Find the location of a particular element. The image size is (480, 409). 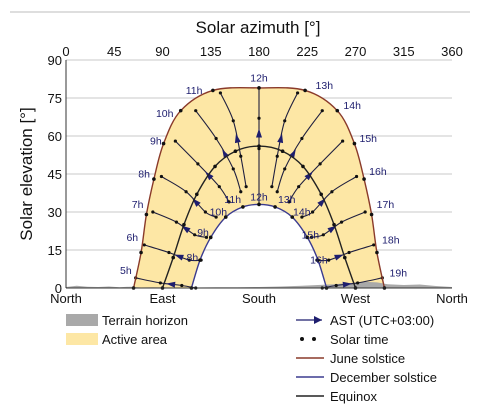

terrain-horizon-fill is located at coordinates (259, 284).